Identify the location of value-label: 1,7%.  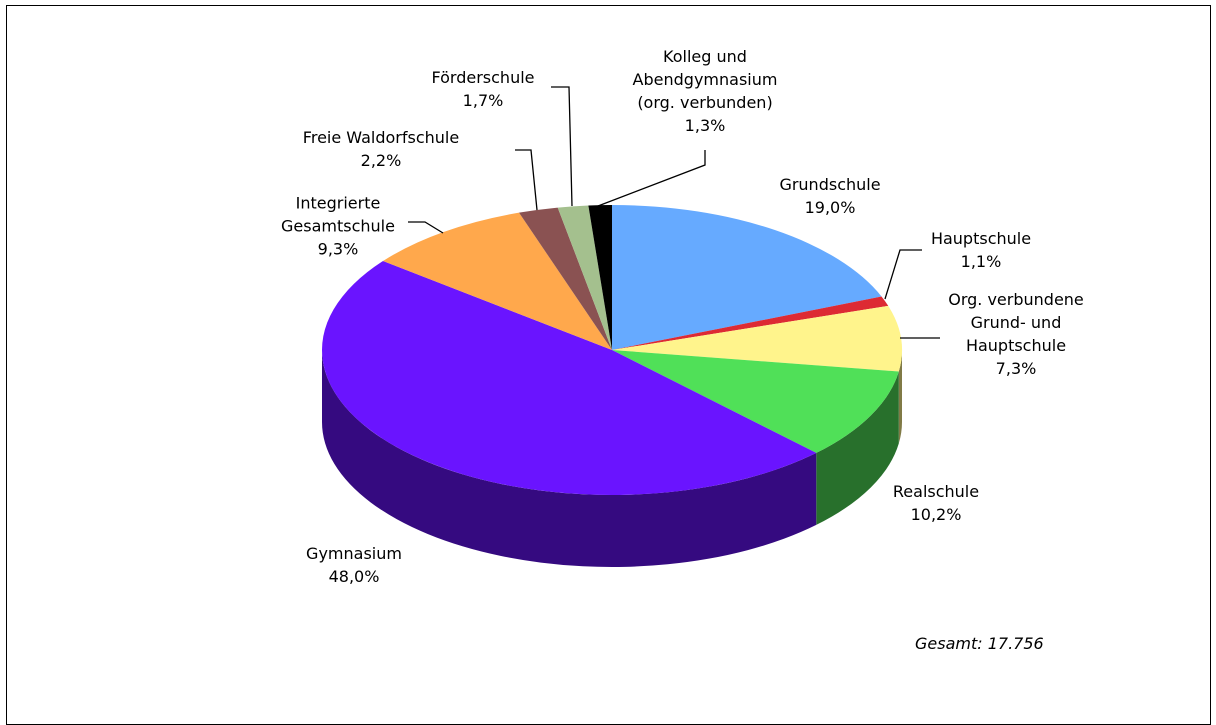
(483, 100).